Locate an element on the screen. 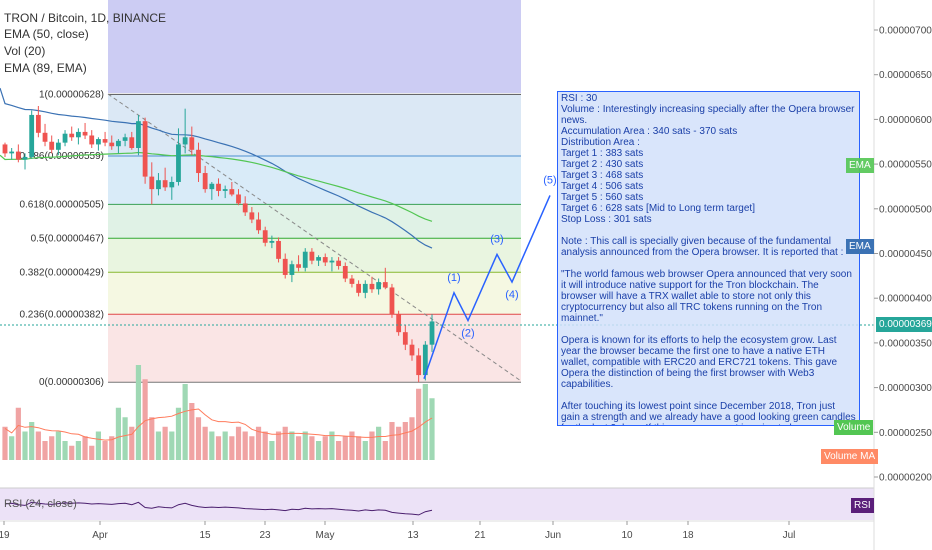  chart-symbol-title: TRON / Bitcoin, 1D, BINANCE is located at coordinates (85, 18).